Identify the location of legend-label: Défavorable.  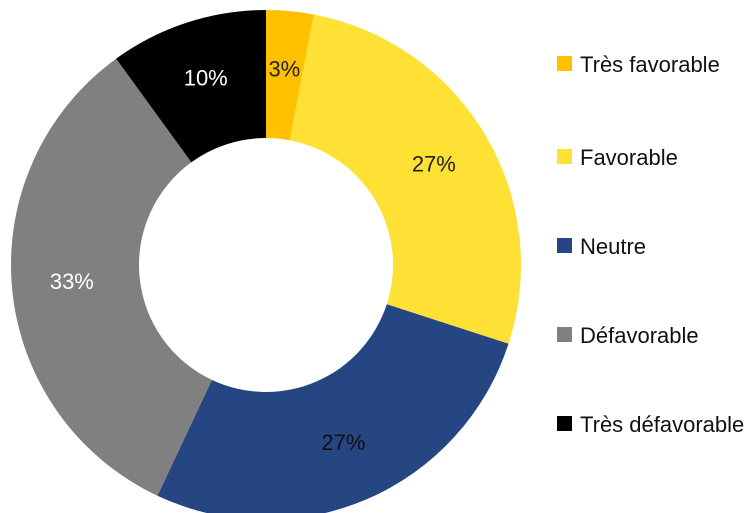
(639, 335).